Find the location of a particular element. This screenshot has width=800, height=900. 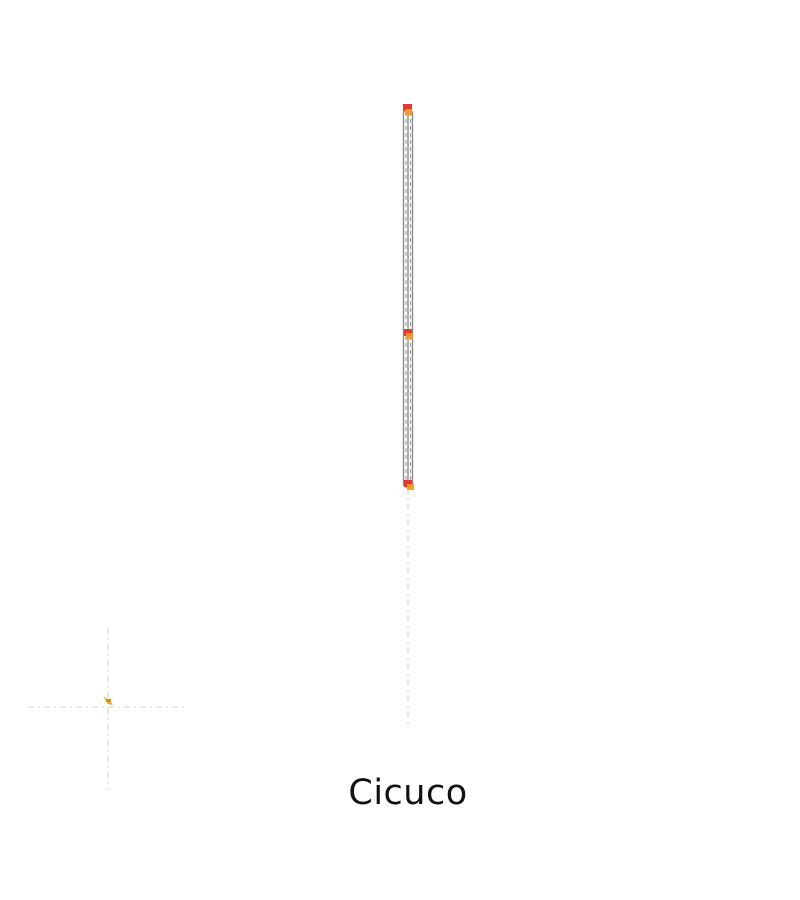

stop-middle is located at coordinates (408, 334).